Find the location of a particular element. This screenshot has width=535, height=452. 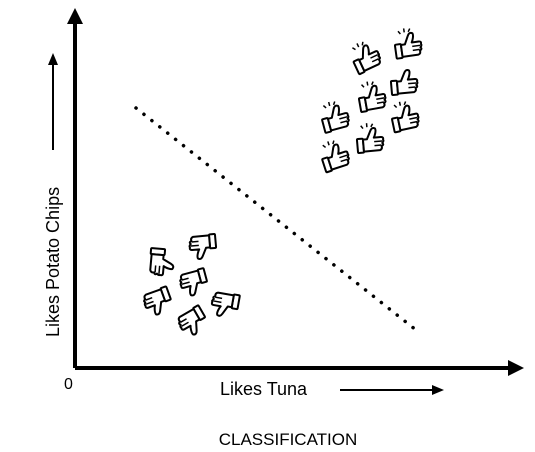

origin-label: 0 is located at coordinates (68, 384).